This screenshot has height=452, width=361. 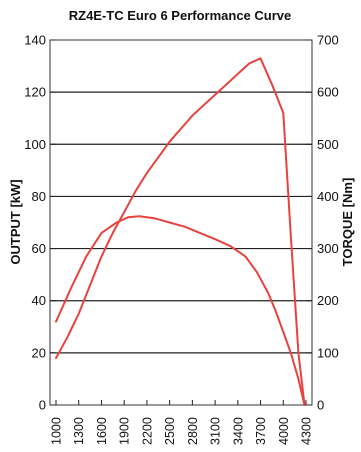 I want to click on right-axis-title: TORQUE [Nm], so click(x=347, y=222).